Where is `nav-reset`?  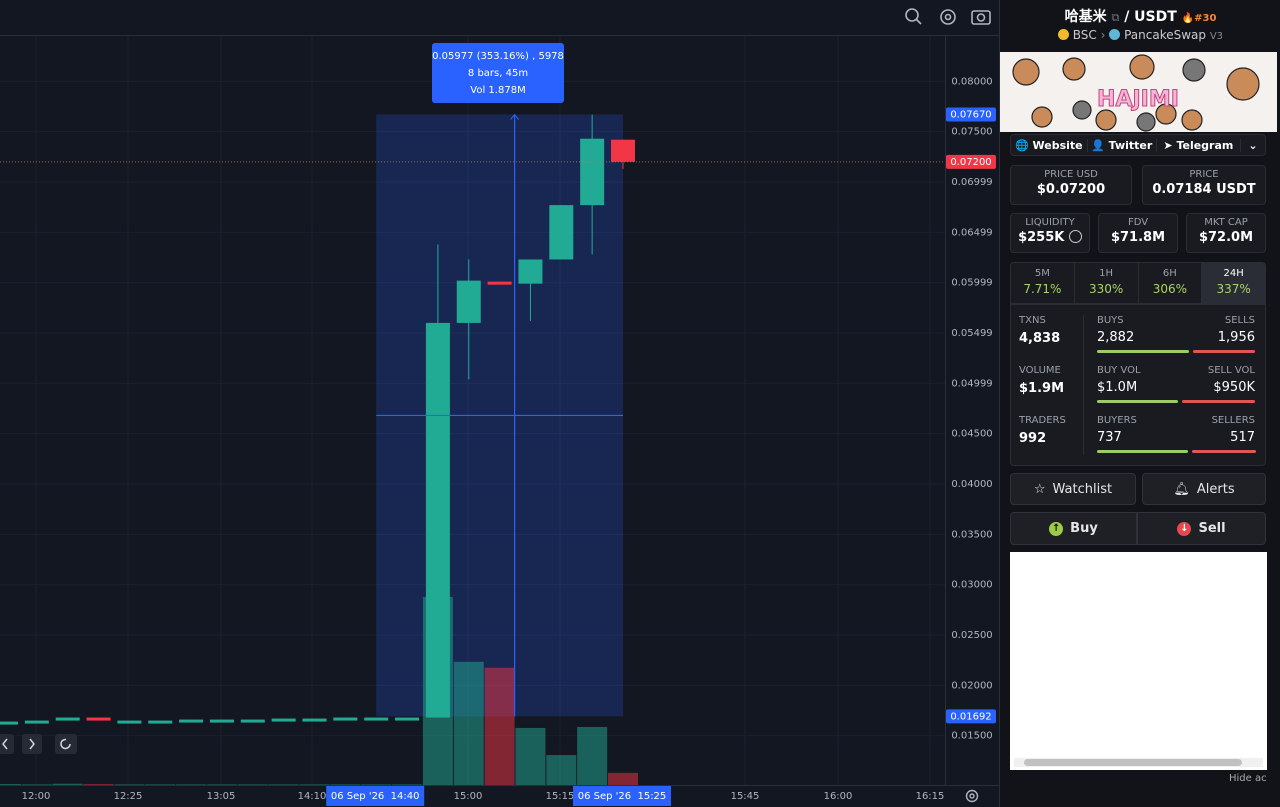 nav-reset is located at coordinates (66, 744).